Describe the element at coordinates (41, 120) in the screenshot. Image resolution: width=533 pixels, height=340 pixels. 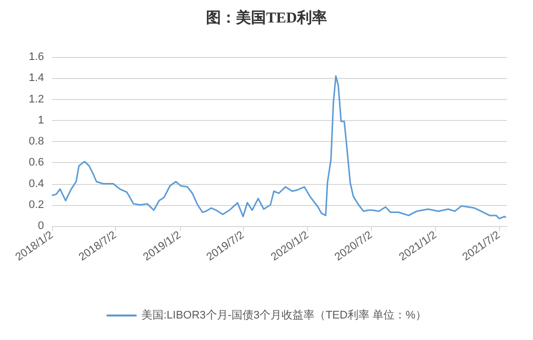
I see `y-tick-label: 1` at that location.